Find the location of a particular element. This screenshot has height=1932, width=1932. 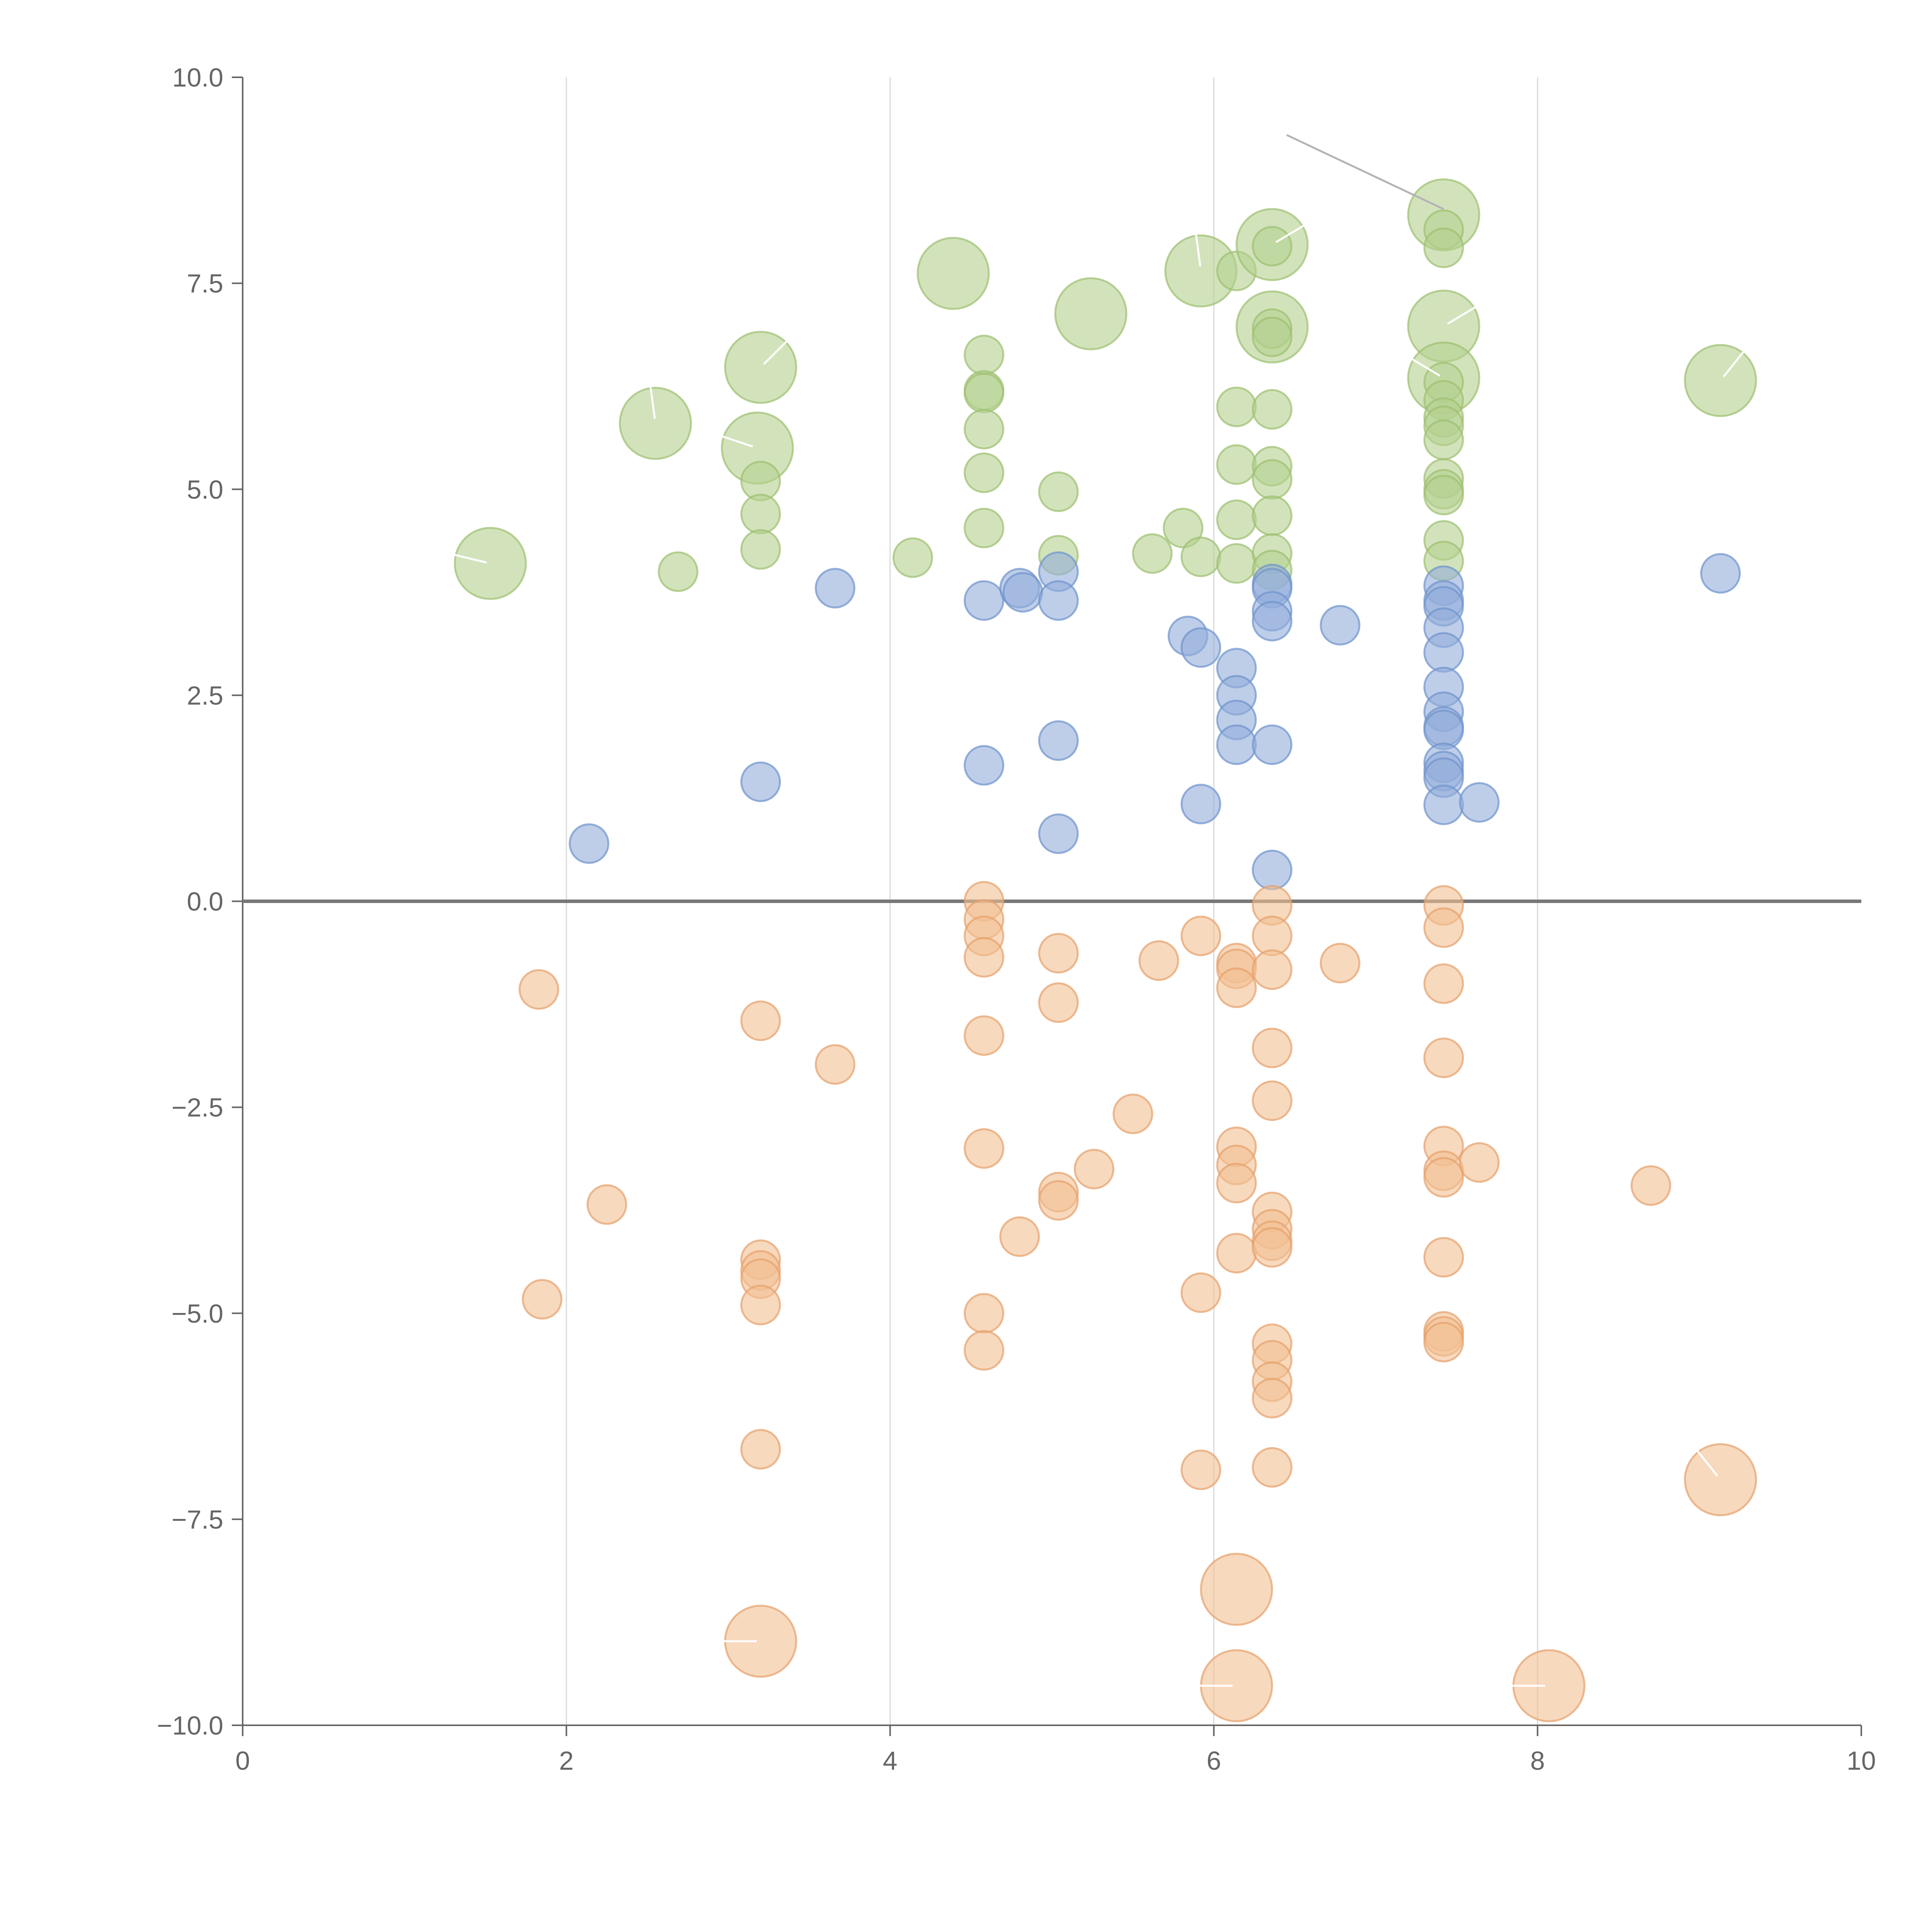

y-tick-label: 5.0 is located at coordinates (205, 489).